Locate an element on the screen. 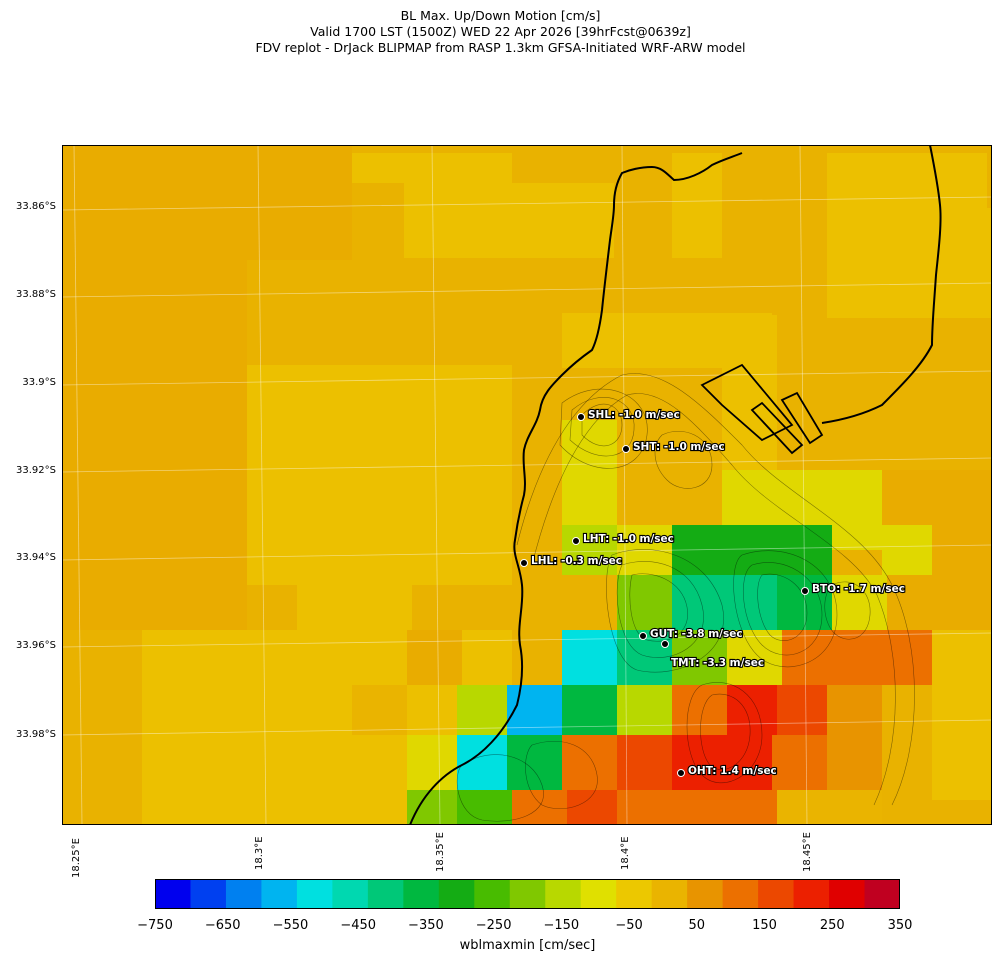  lon-label: 18.3°E is located at coordinates (259, 853).